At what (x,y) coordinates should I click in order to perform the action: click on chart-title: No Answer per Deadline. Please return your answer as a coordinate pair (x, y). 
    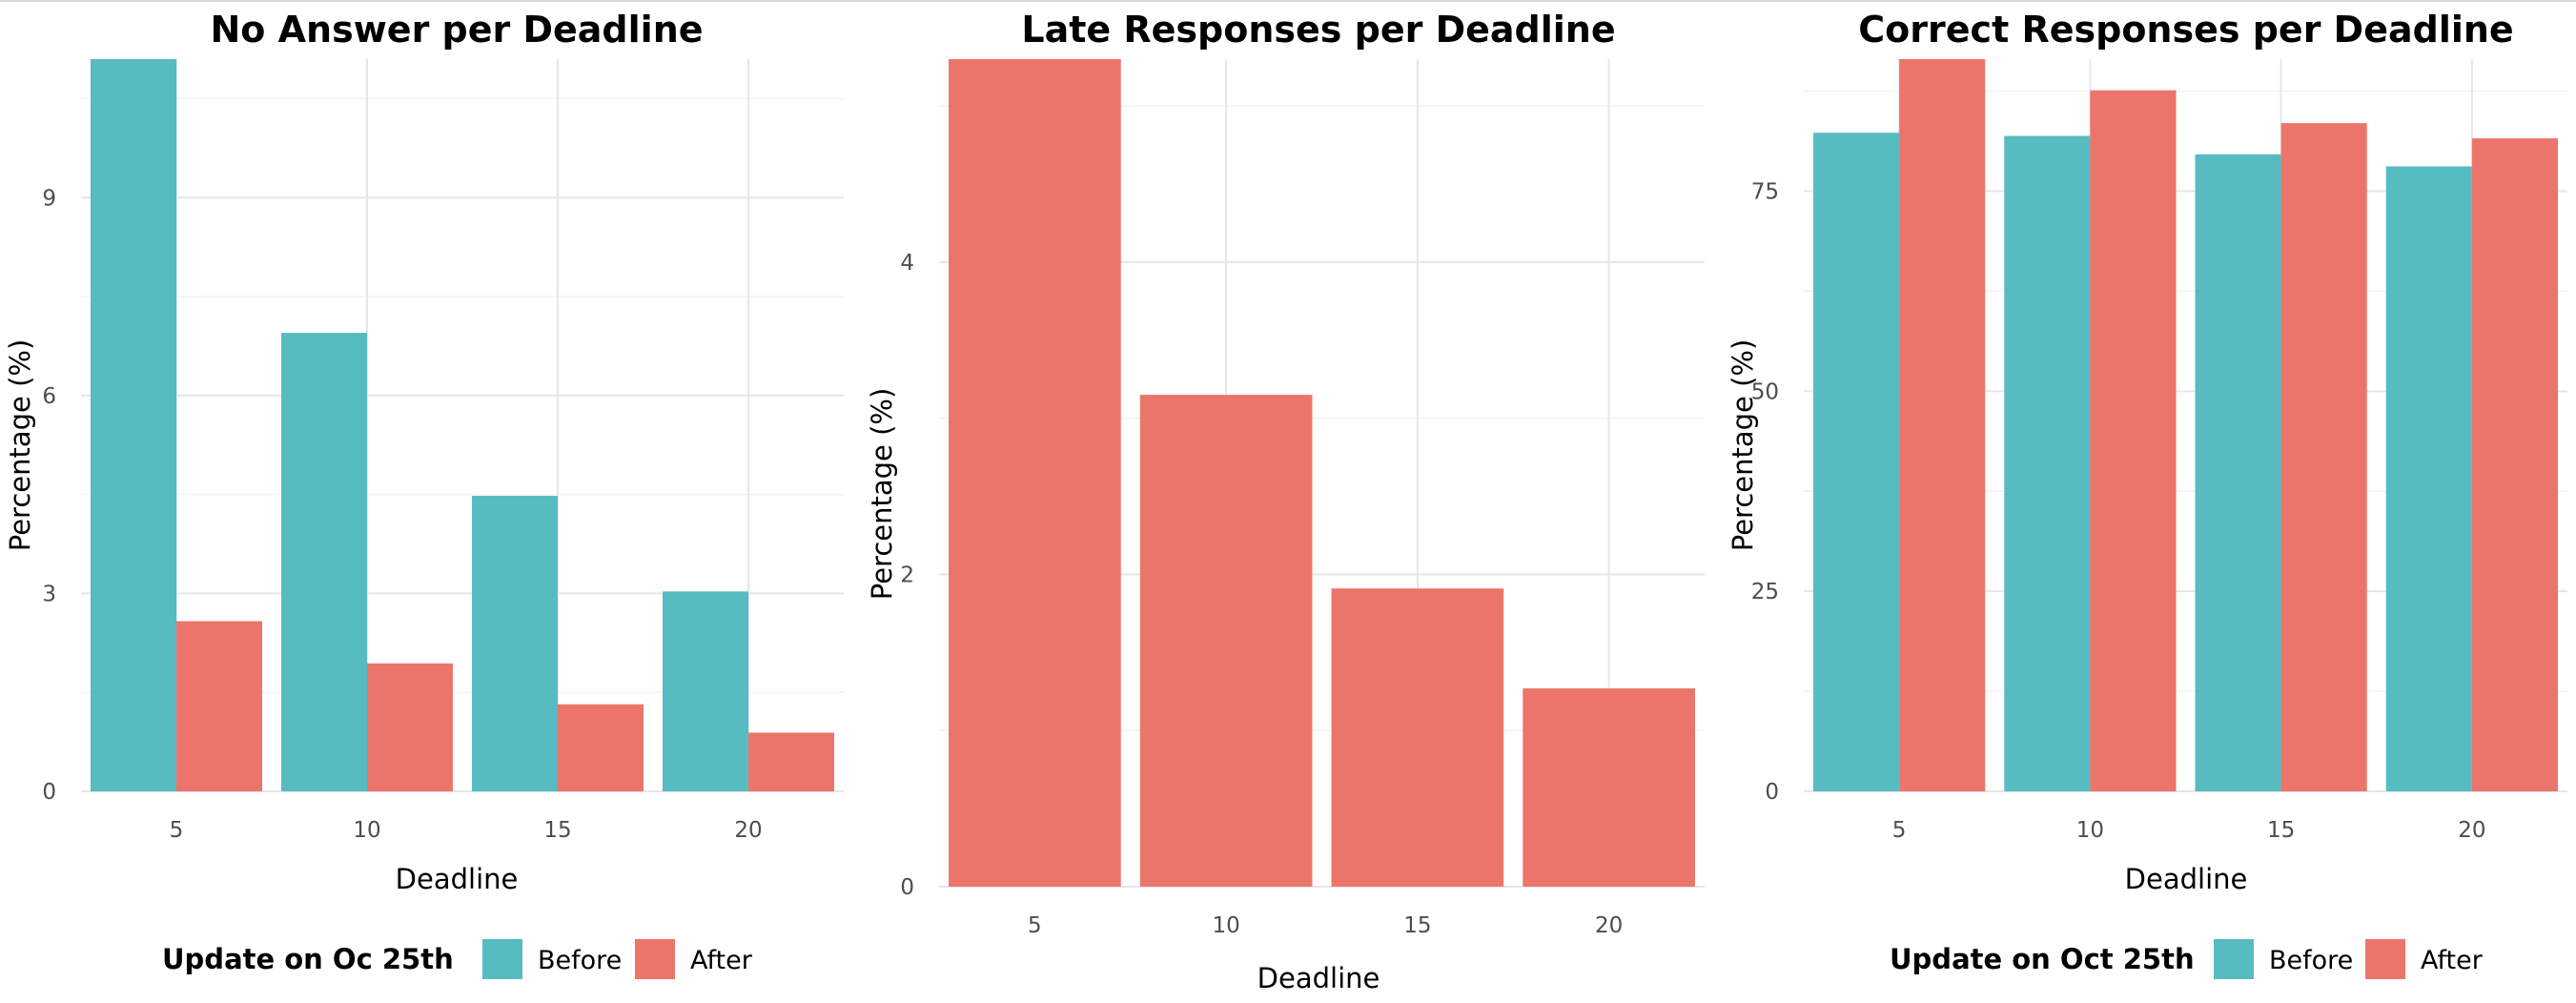
    Looking at the image, I should click on (456, 30).